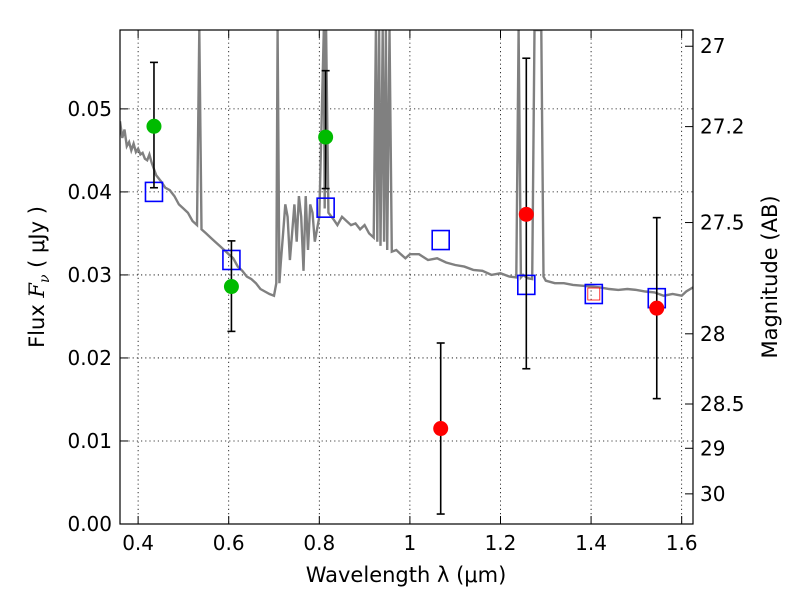  Describe the element at coordinates (37, 240) in the screenshot. I see `y-axis-label-tail: ( μJy )` at that location.